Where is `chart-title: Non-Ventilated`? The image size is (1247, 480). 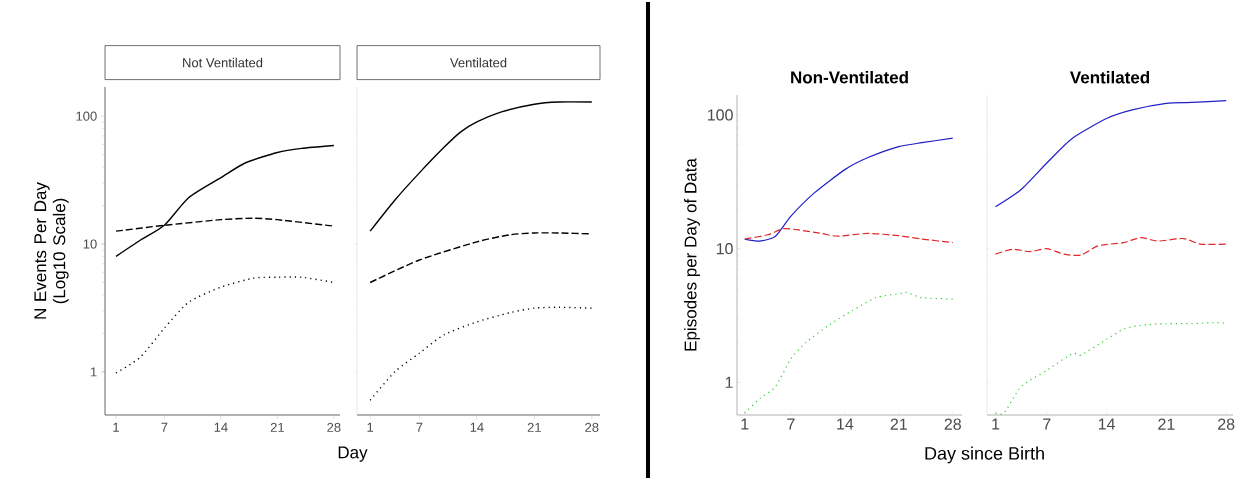
chart-title: Non-Ventilated is located at coordinates (849, 77).